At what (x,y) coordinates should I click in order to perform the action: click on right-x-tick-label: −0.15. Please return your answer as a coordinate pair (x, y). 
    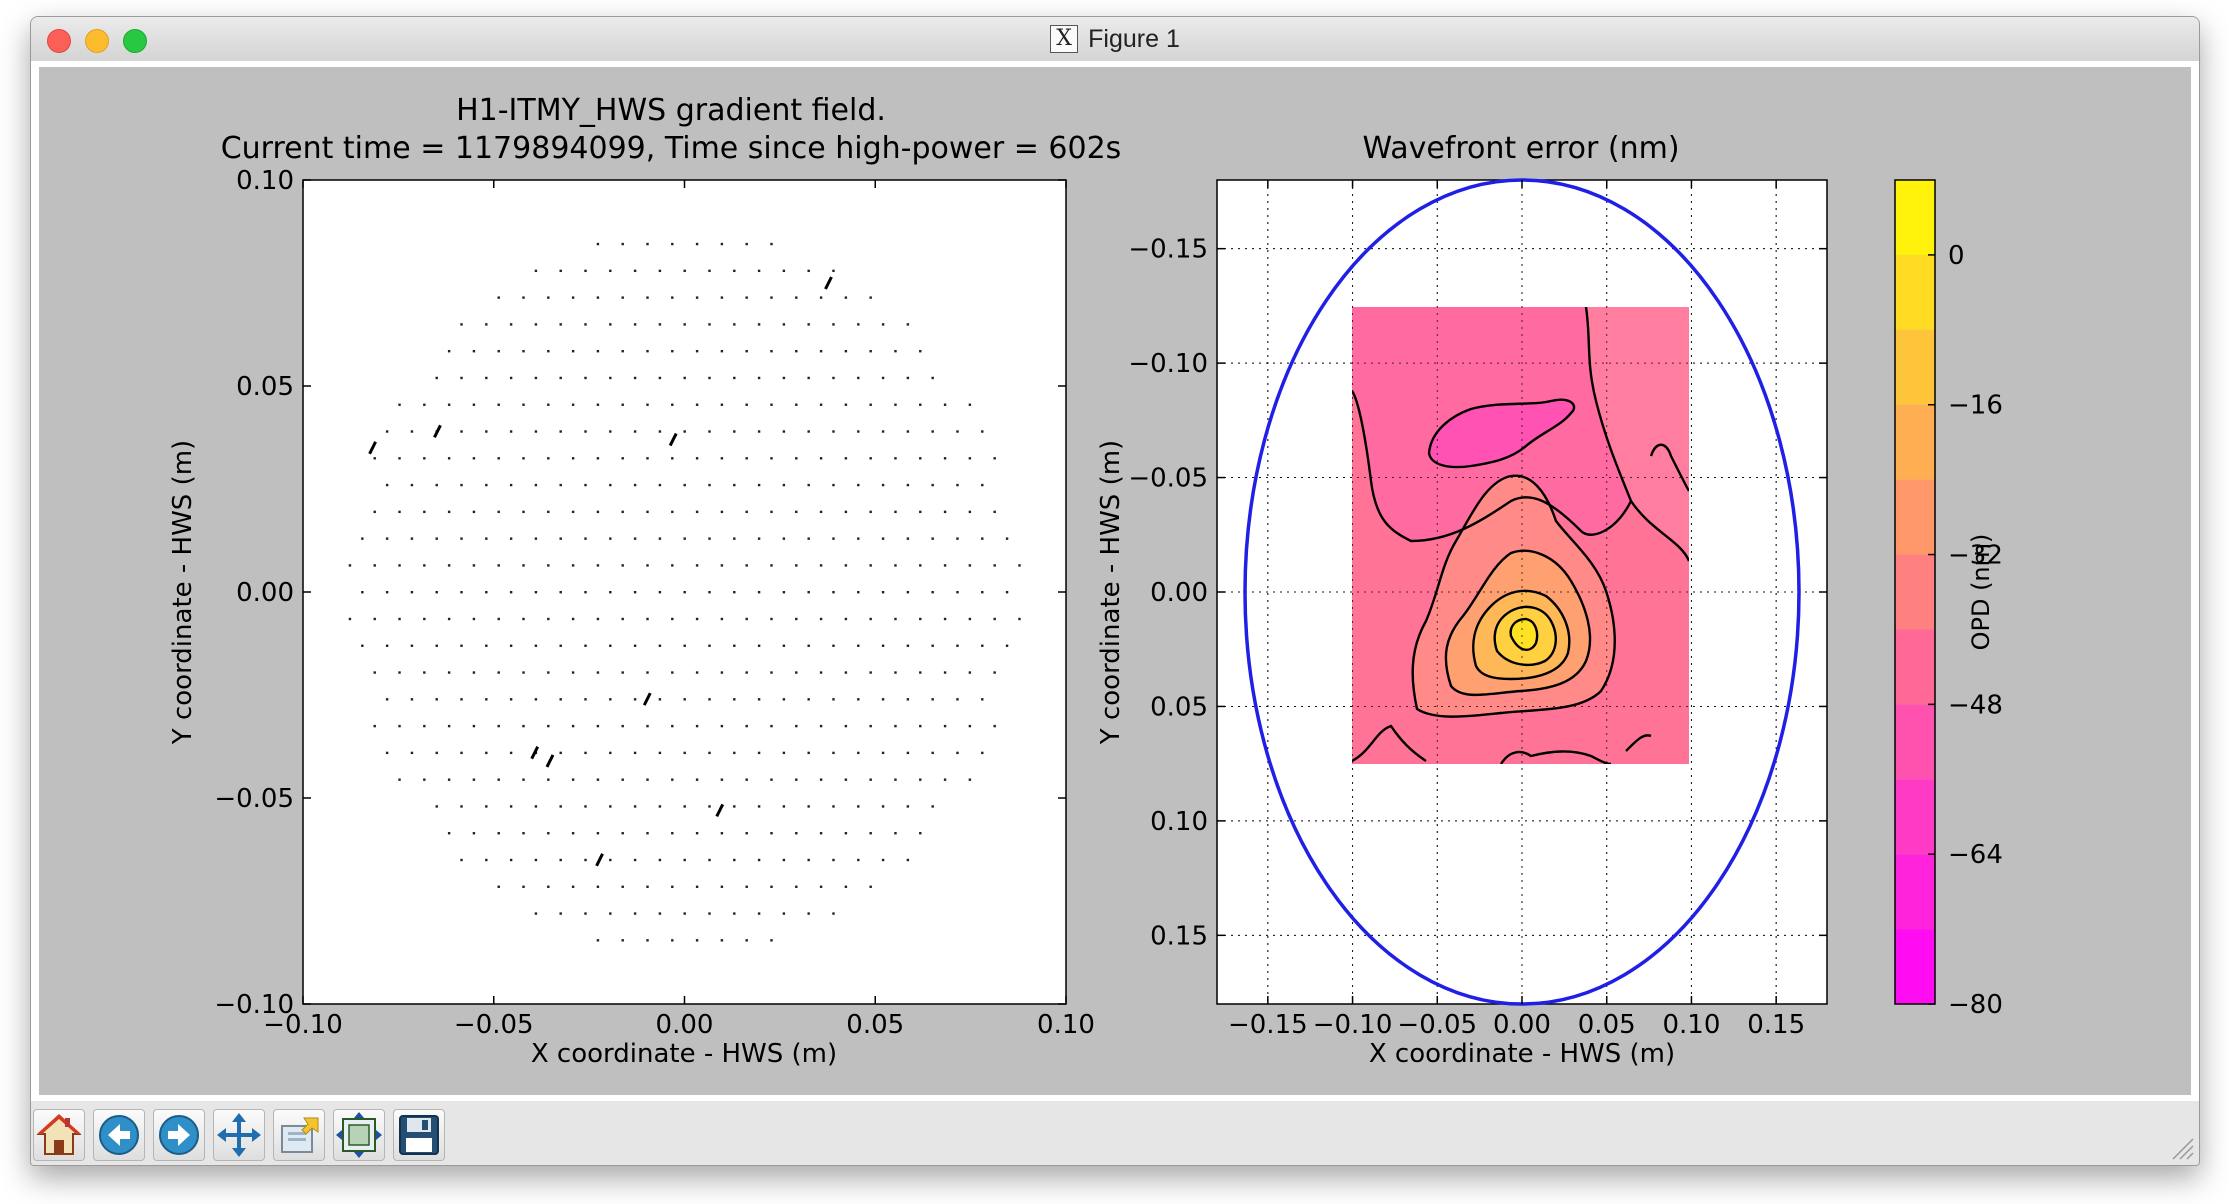
    Looking at the image, I should click on (1268, 1025).